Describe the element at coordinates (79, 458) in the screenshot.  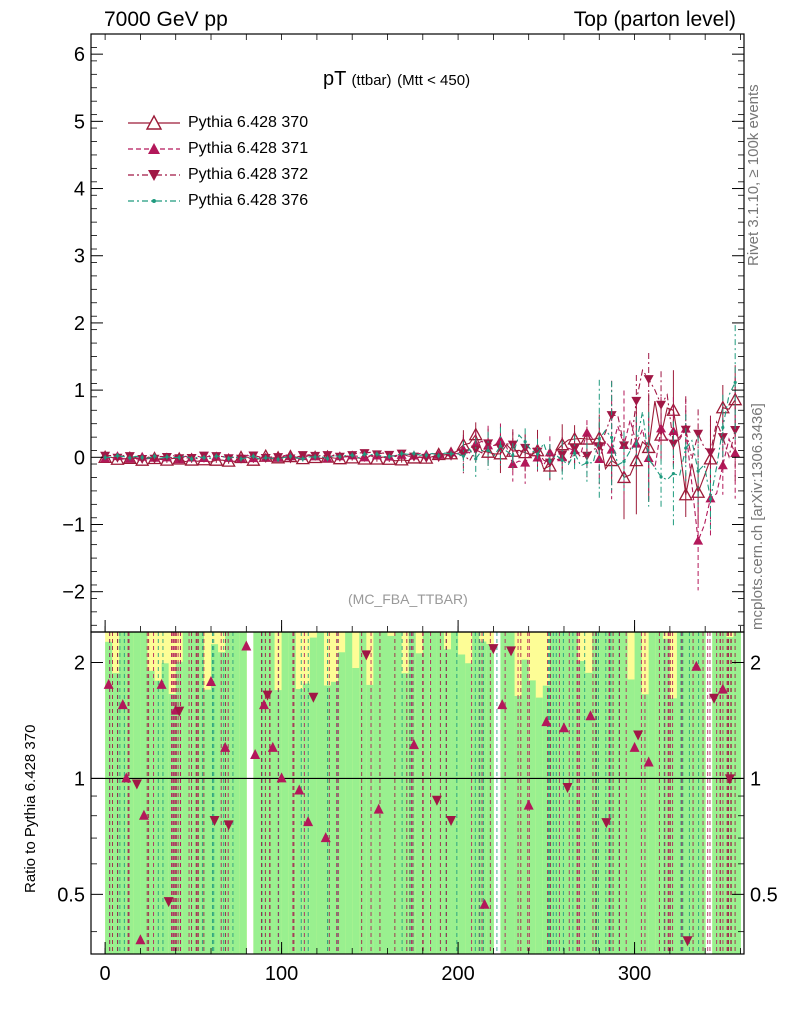
I see `main-y-tick-label: 0` at that location.